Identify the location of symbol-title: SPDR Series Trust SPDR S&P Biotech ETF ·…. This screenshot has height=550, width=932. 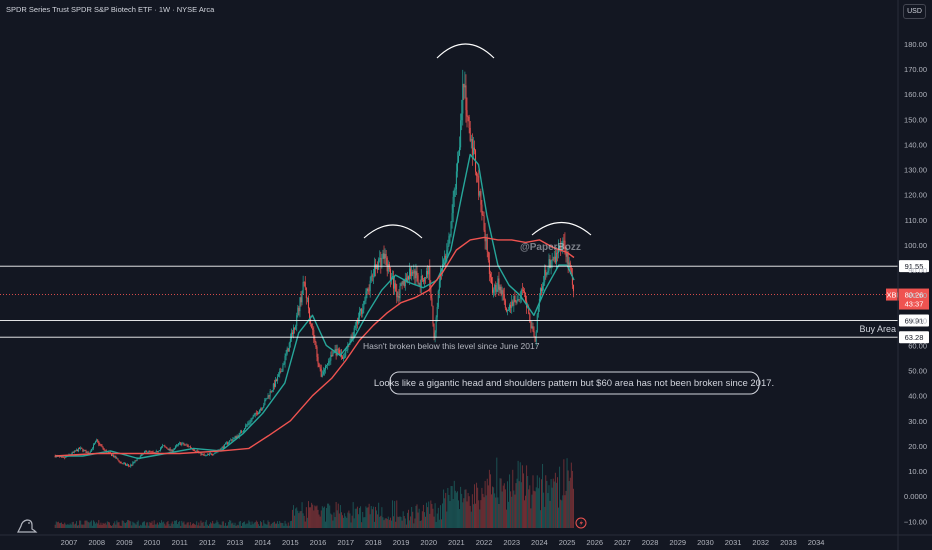
(110, 9).